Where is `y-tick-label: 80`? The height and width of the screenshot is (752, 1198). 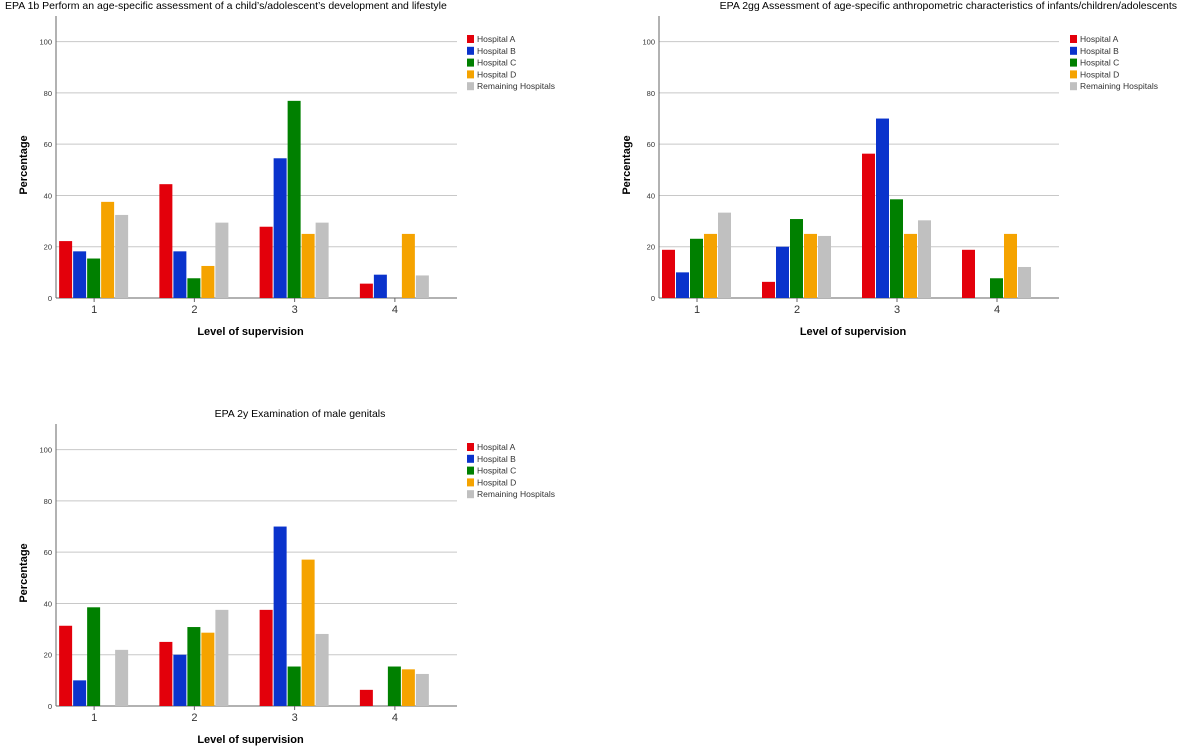 y-tick-label: 80 is located at coordinates (651, 93).